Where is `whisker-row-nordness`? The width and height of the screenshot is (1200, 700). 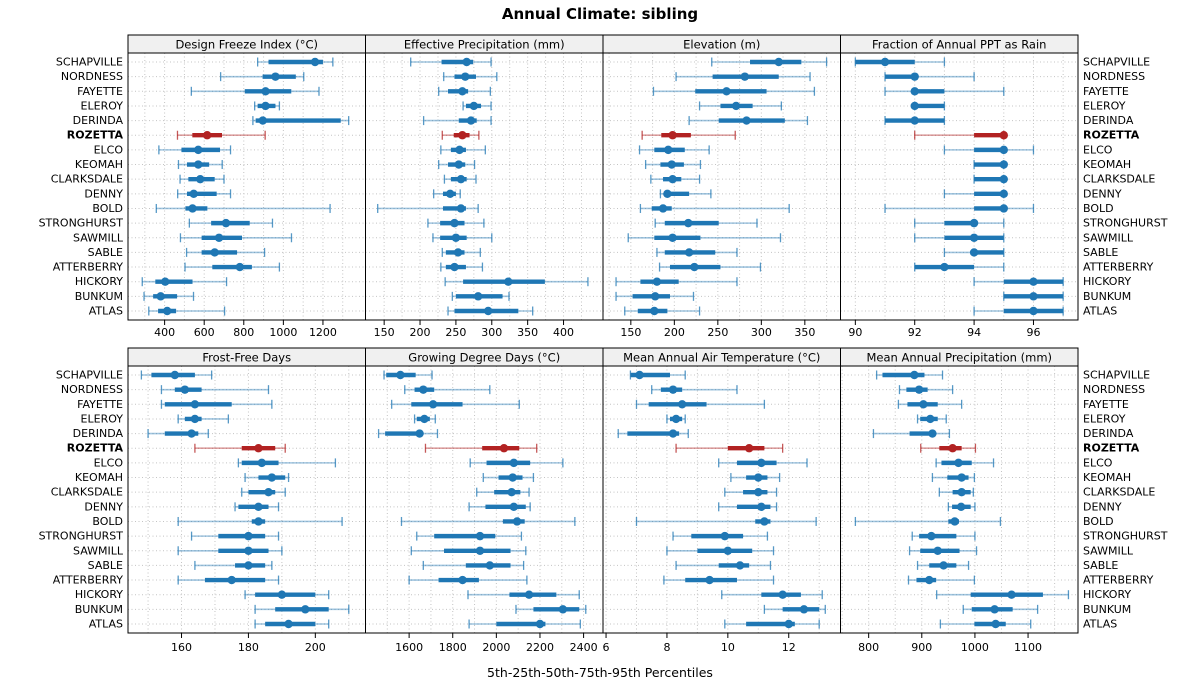 whisker-row-nordness is located at coordinates (694, 390).